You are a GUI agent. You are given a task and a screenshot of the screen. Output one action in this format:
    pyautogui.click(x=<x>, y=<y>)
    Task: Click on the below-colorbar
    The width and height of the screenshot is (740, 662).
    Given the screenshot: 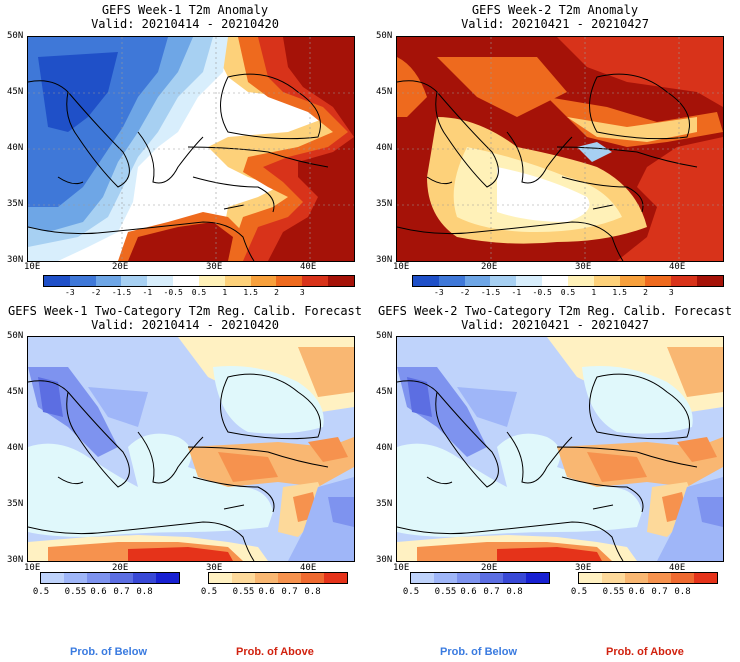 What is the action you would take?
    pyautogui.click(x=480, y=578)
    